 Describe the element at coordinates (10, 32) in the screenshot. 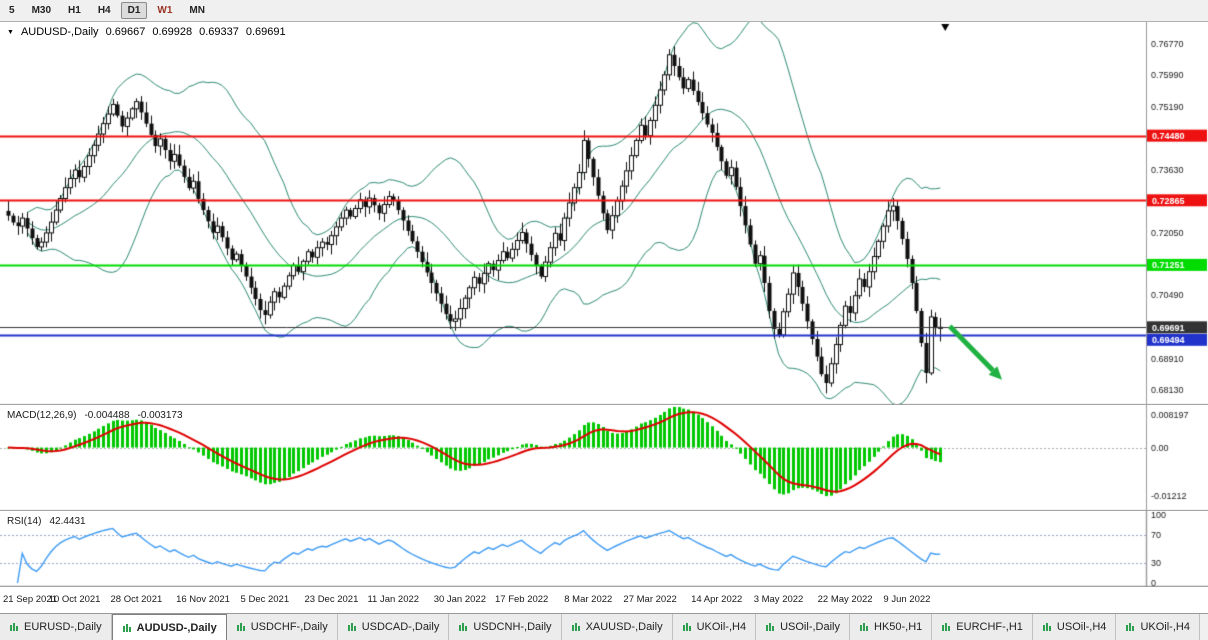

I see `collapse-triangle-icon: ▼` at that location.